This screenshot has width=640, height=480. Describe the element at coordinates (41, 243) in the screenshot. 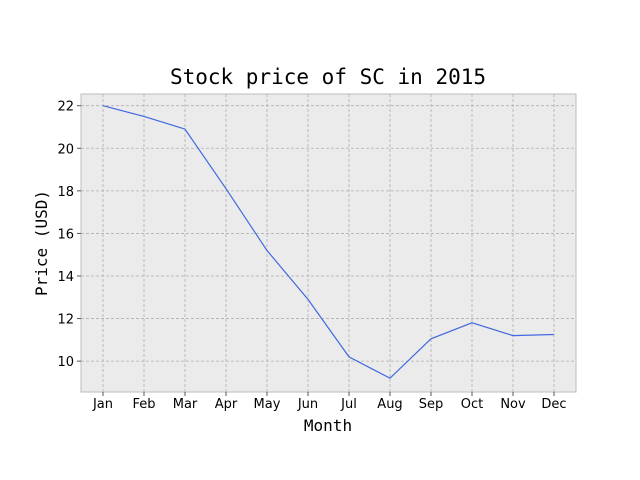

I see `y-axis-label: Price (USD)` at that location.